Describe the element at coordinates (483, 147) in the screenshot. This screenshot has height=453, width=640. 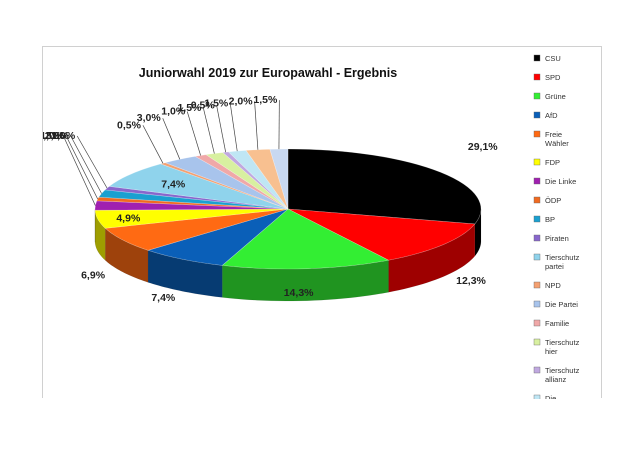
I see `data-label-0: 29,1%` at that location.